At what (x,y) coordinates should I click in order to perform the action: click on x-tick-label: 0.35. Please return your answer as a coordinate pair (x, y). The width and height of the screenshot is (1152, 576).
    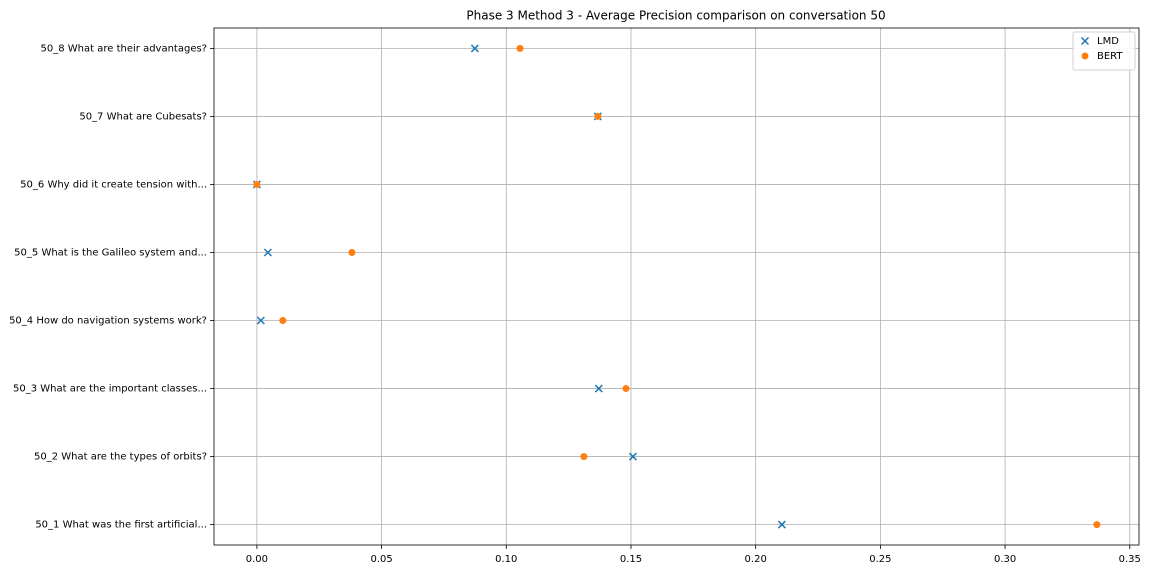
    Looking at the image, I should click on (1130, 559).